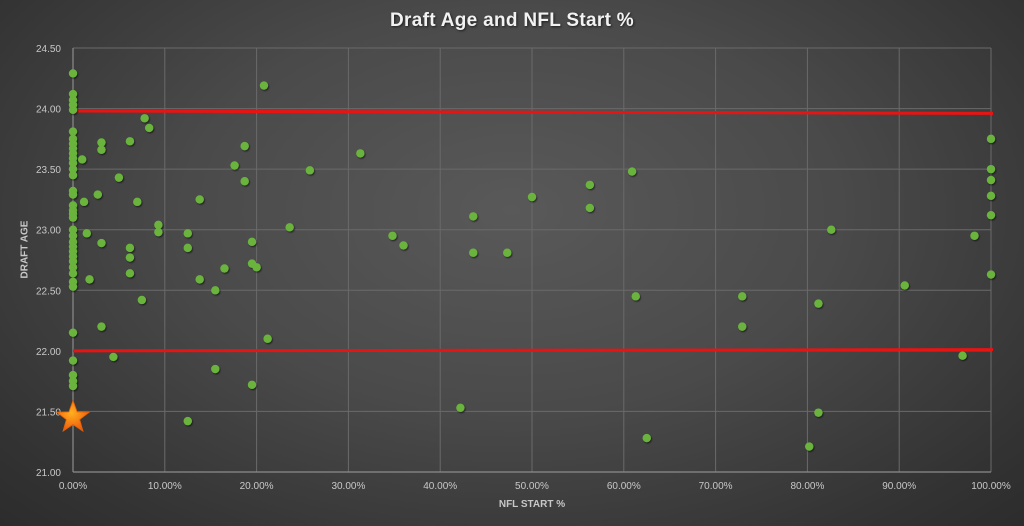 This screenshot has width=1024, height=526. What do you see at coordinates (716, 486) in the screenshot?
I see `x-tick-label: 70.00%` at bounding box center [716, 486].